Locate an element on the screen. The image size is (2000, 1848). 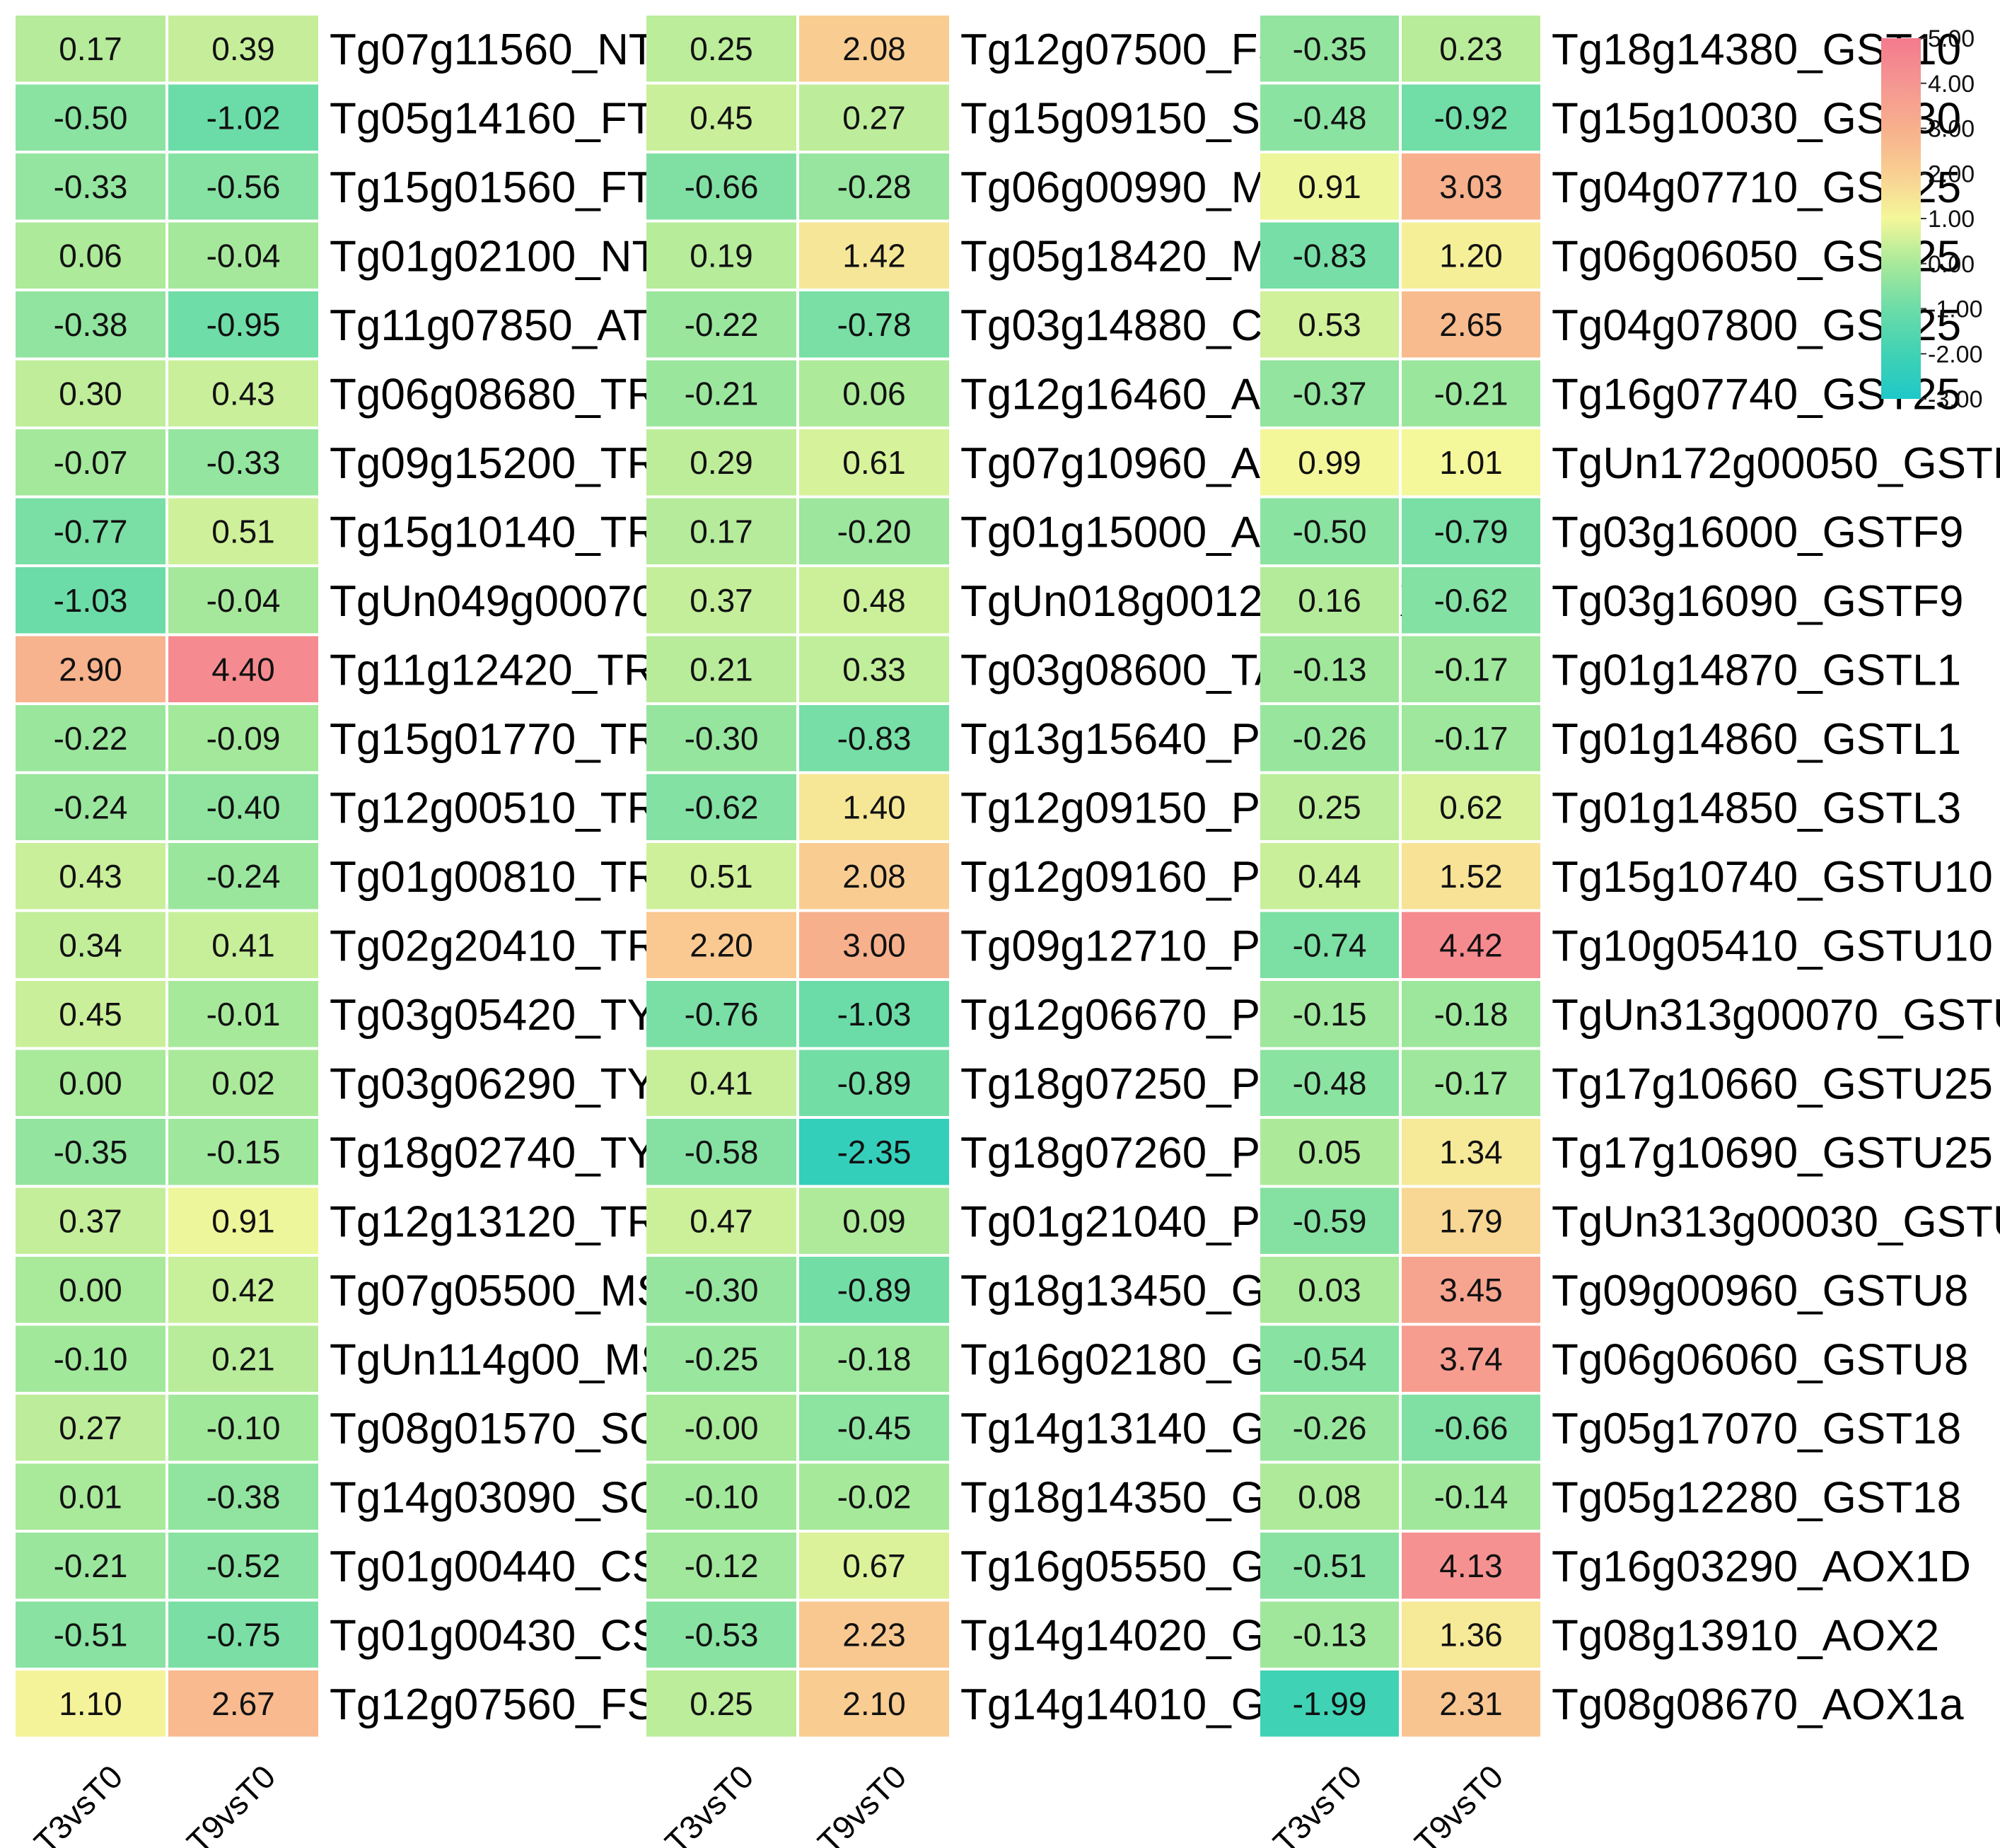
gene-label: Tg01g14850_GSTL3 is located at coordinates (1756, 808).